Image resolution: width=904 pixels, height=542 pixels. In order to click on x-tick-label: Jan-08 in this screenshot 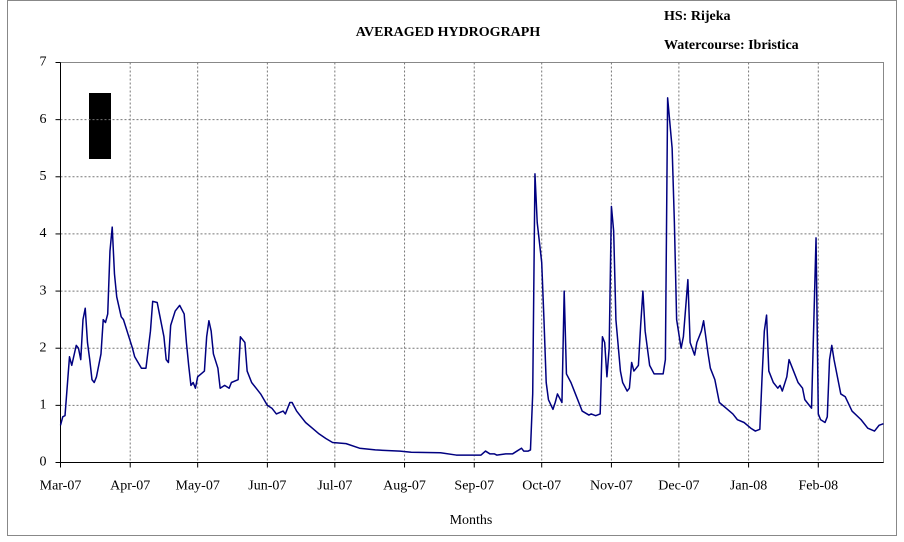, I will do `click(748, 486)`.